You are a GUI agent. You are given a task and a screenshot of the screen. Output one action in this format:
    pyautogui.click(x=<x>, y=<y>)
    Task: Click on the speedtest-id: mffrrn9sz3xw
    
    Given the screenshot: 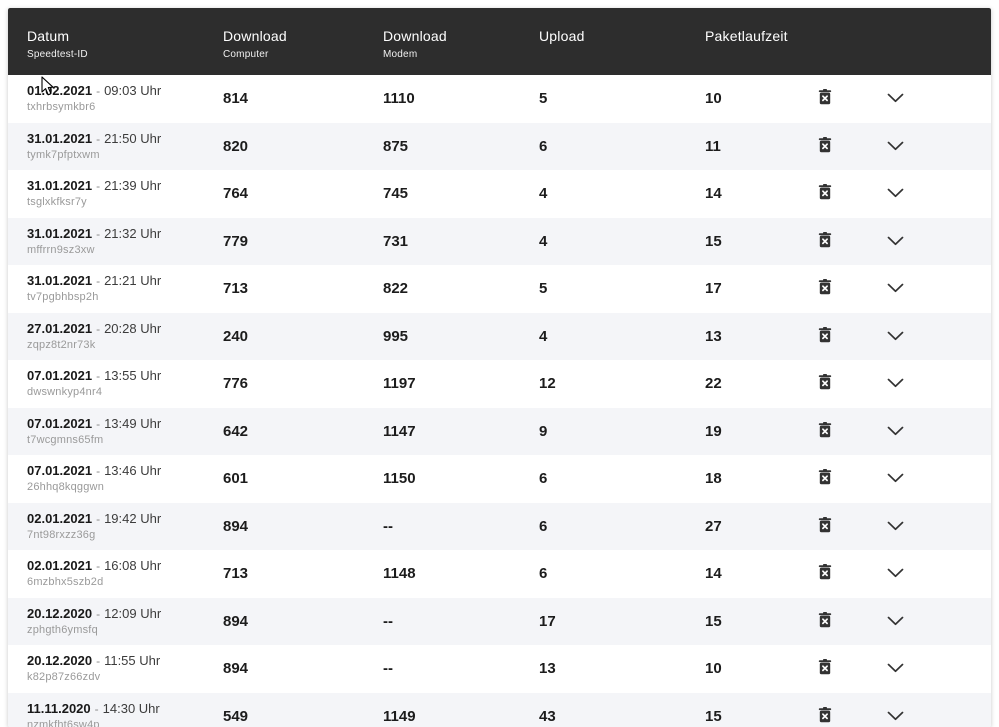 What is the action you would take?
    pyautogui.click(x=61, y=249)
    